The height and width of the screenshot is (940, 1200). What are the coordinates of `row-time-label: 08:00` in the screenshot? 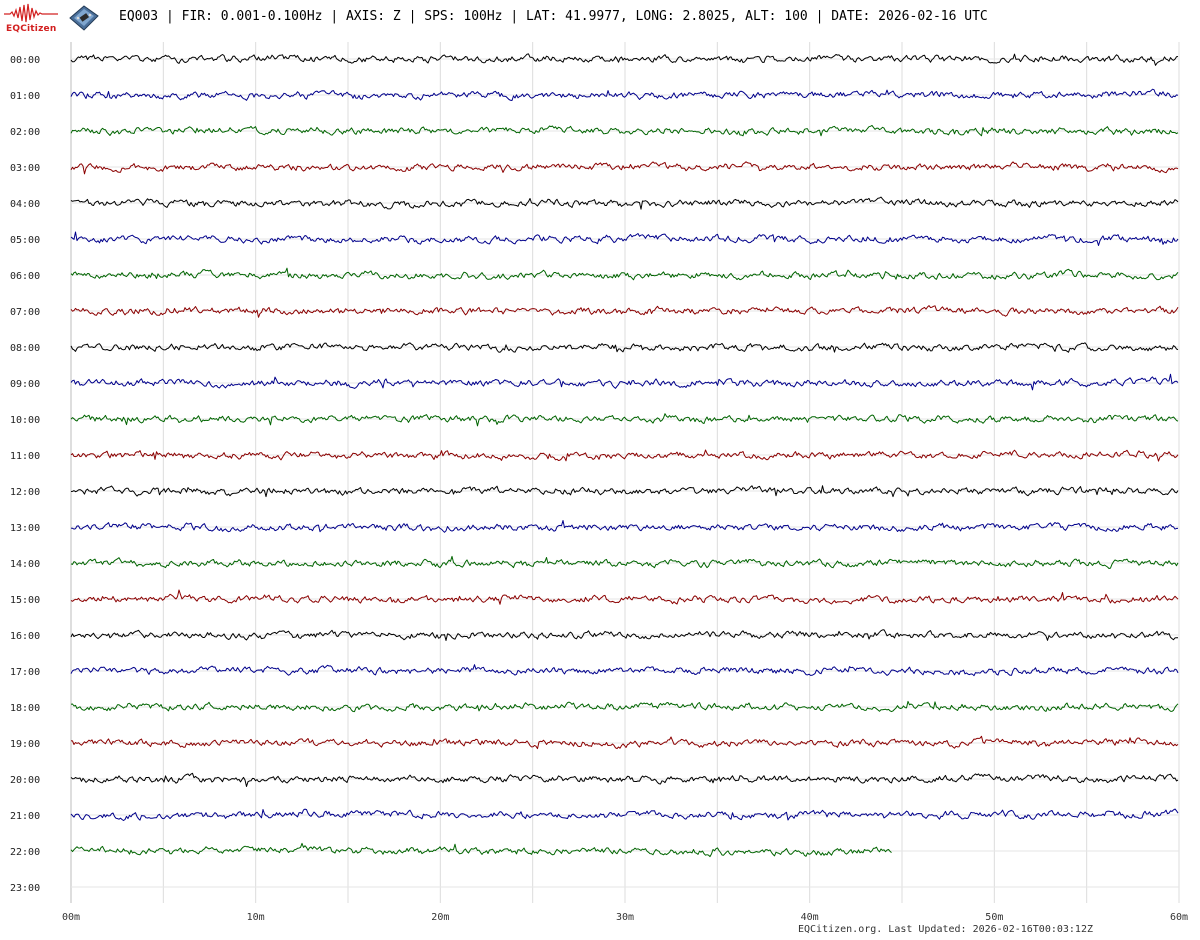 It's located at (25, 348).